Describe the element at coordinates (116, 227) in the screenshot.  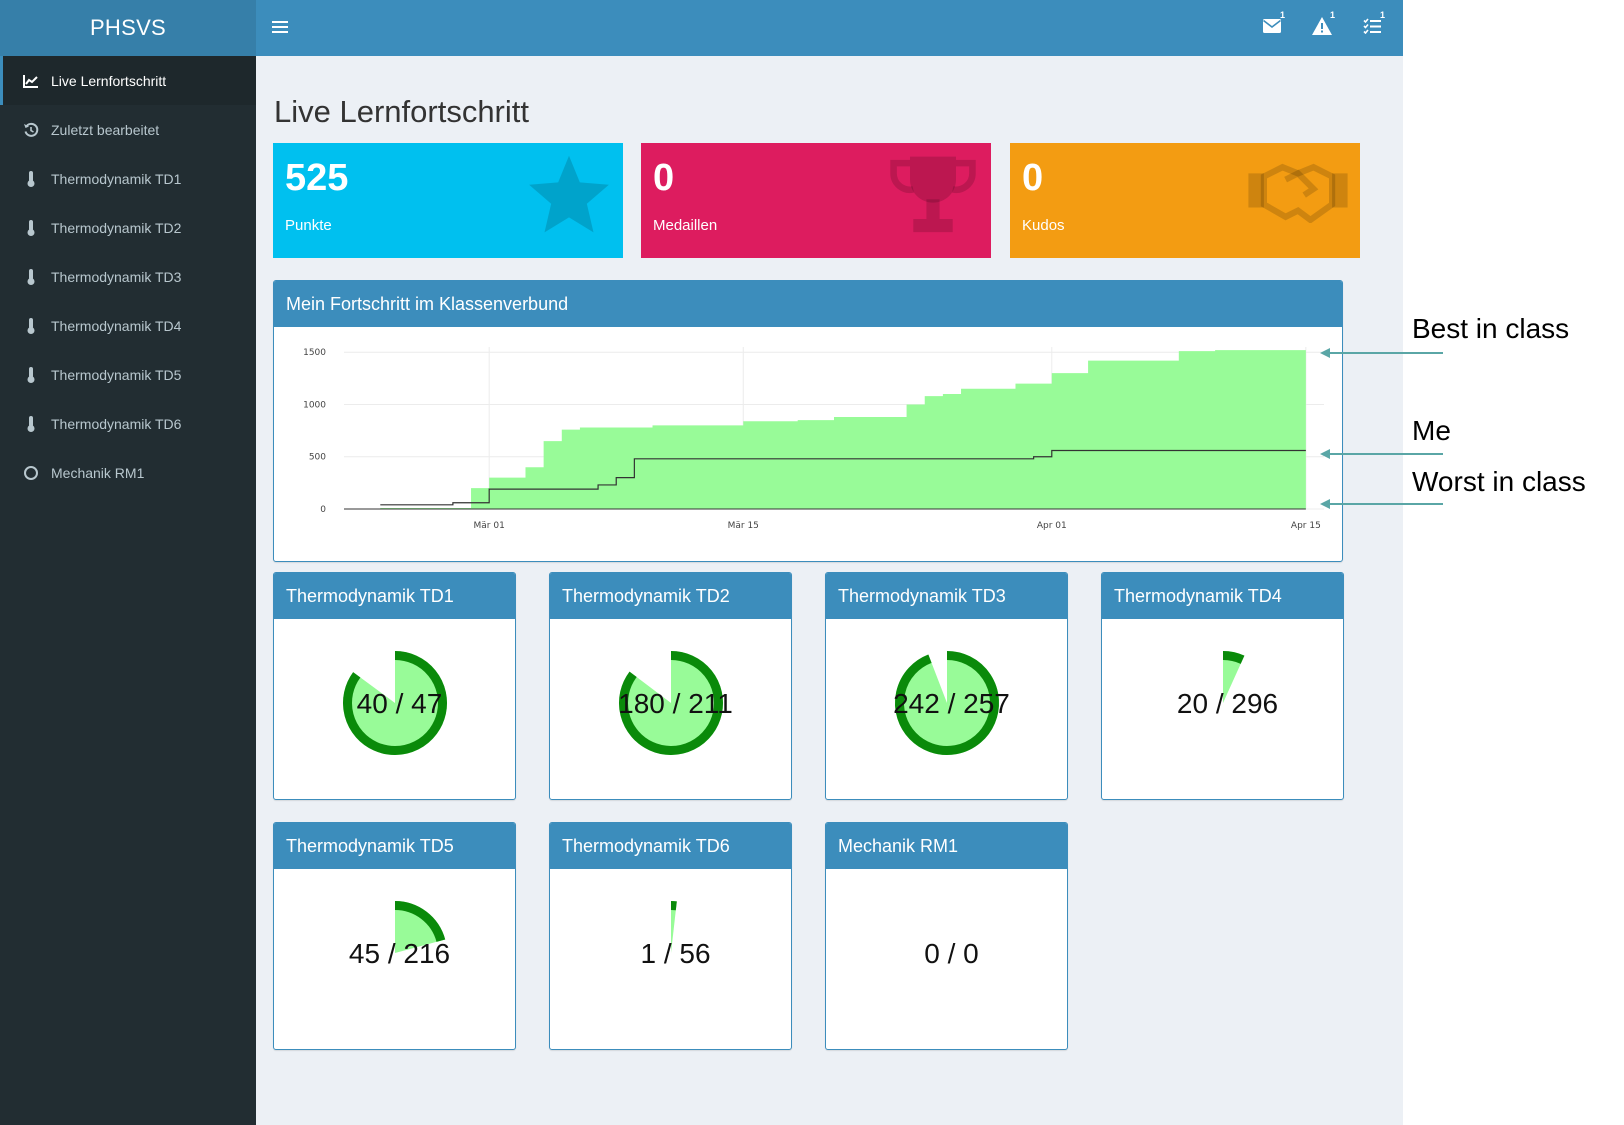
I see `sidebar-item-label: Thermodynamik TD2` at that location.